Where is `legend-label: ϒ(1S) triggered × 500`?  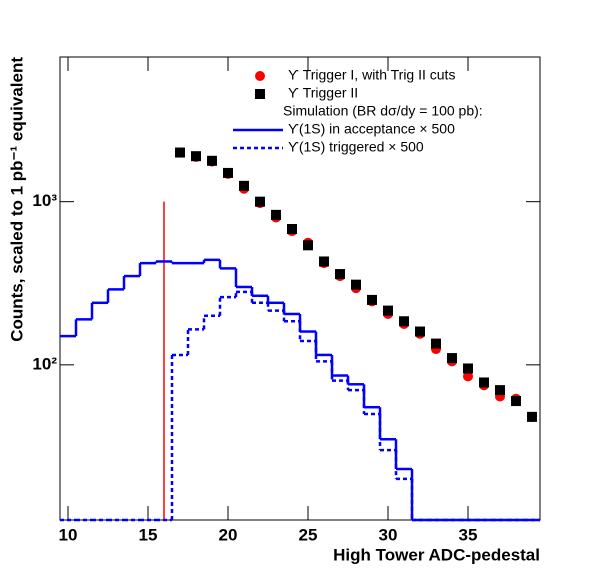 legend-label: ϒ(1S) triggered × 500 is located at coordinates (356, 147).